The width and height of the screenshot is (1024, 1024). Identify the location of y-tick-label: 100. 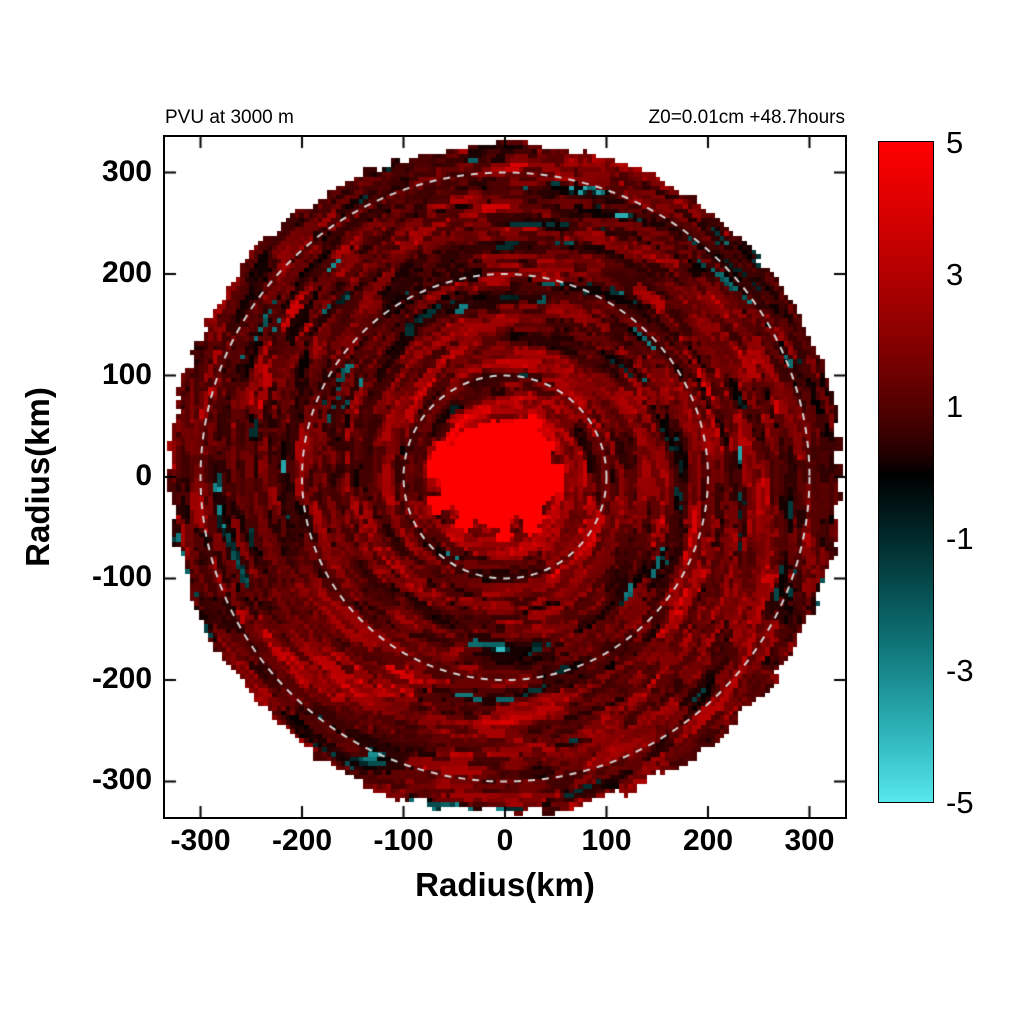
(126, 374).